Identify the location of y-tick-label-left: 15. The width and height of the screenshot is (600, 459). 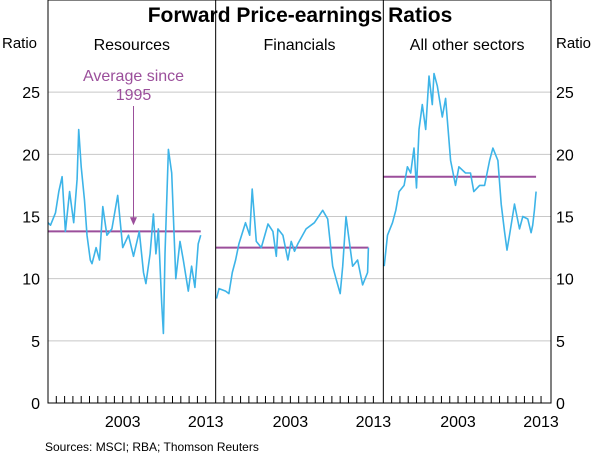
(31, 218).